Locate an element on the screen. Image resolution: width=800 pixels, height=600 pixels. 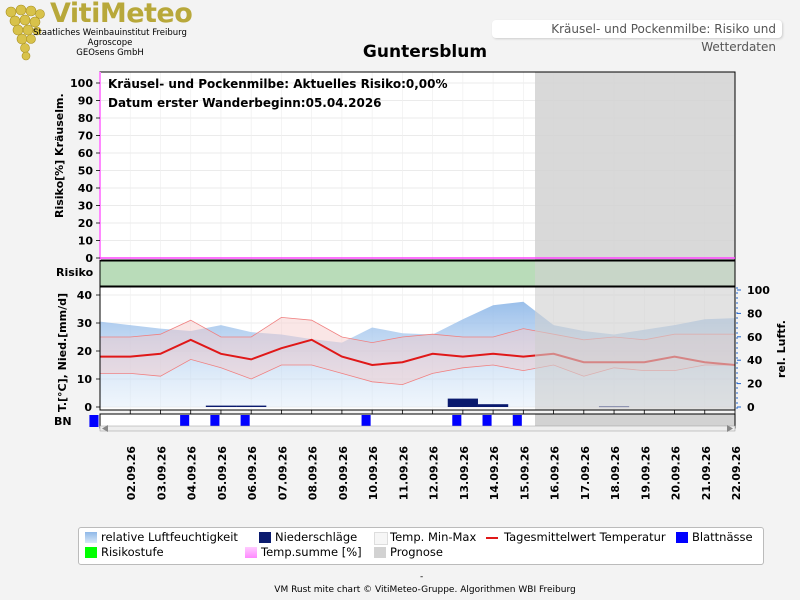
forecast-region-top is located at coordinates (635, 166).